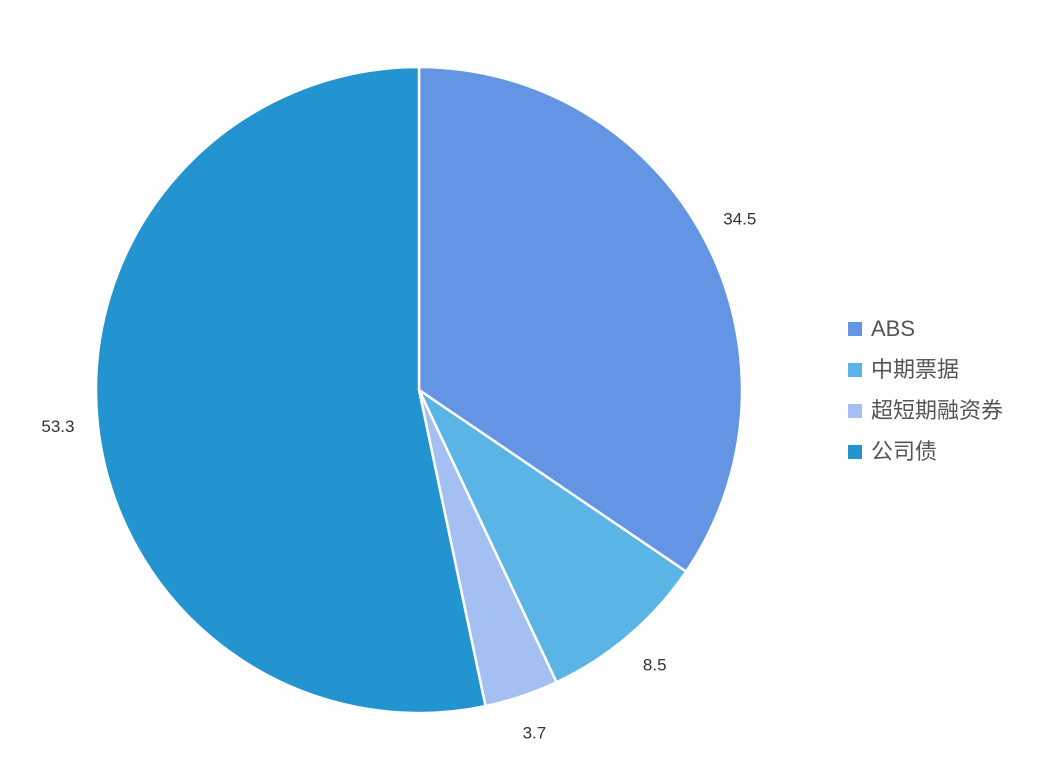  Describe the element at coordinates (551, 535) in the screenshot. I see `pie-slice` at that location.